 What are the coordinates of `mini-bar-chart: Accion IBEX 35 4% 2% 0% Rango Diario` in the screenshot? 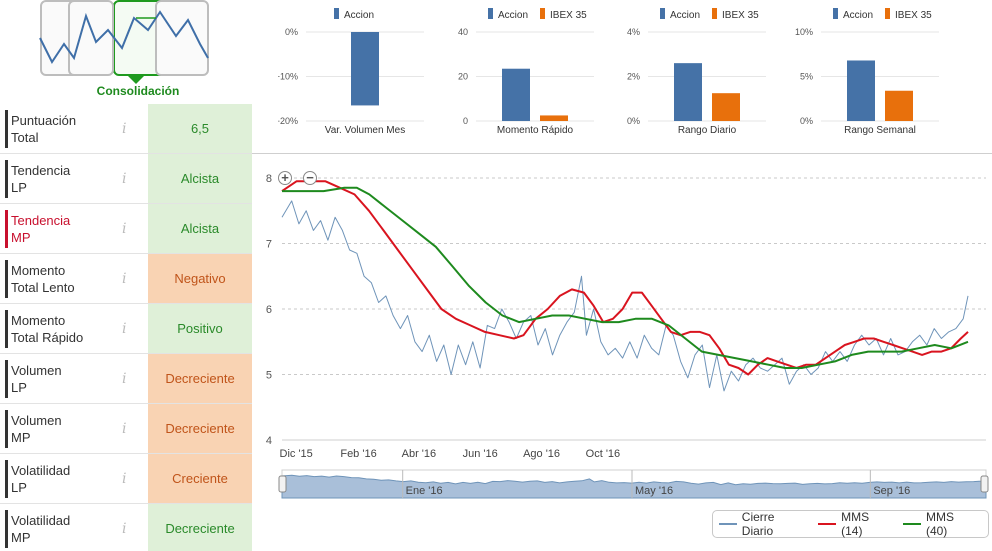 It's located at (700, 70).